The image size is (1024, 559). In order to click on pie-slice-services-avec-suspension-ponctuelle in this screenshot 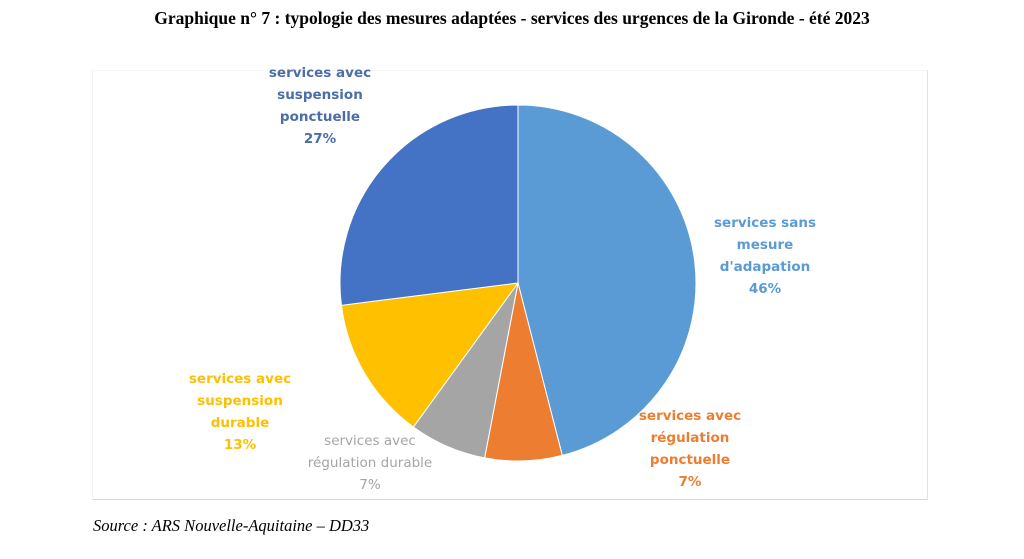, I will do `click(429, 205)`.